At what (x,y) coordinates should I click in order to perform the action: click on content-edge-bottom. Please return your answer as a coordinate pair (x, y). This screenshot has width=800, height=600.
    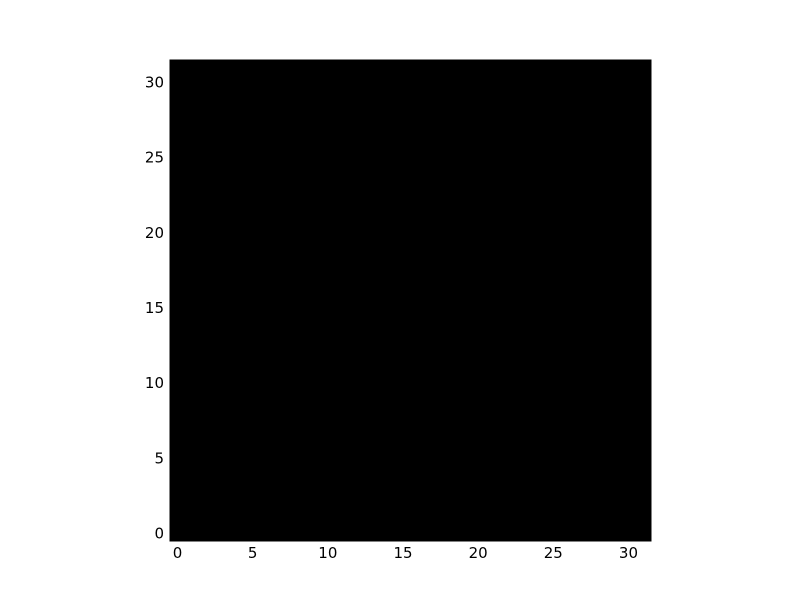
    Looking at the image, I should click on (388, 71).